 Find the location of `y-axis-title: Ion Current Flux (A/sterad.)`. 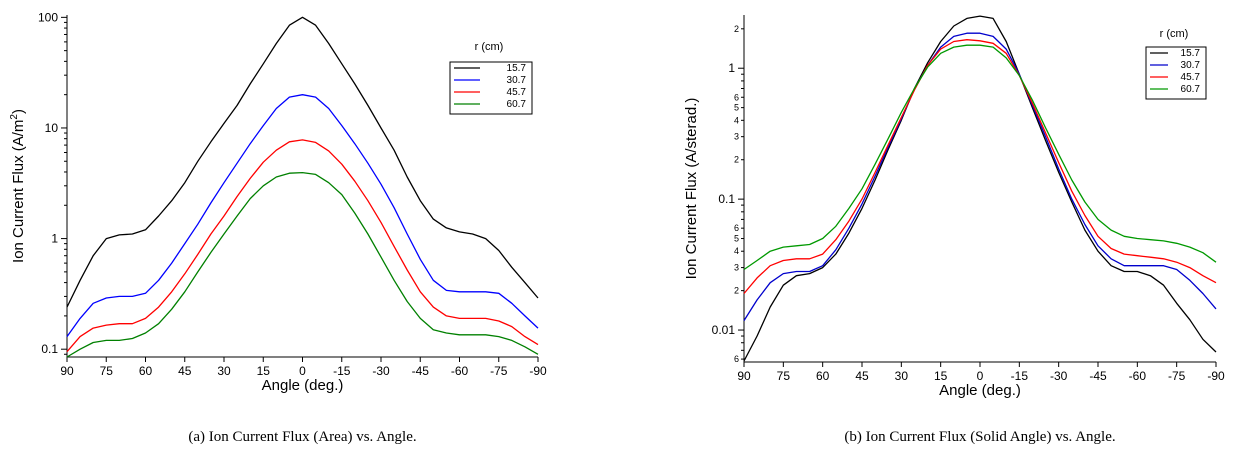

y-axis-title: Ion Current Flux (A/sterad.) is located at coordinates (691, 189).